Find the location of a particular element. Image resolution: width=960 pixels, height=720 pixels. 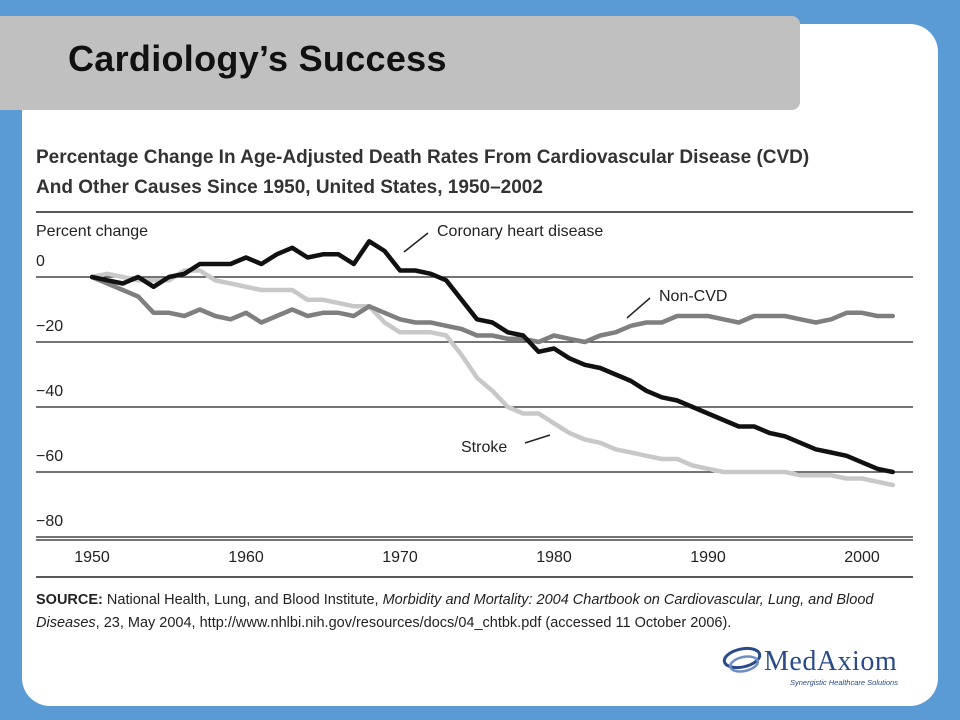

y-axis-label: Percent change is located at coordinates (92, 231).